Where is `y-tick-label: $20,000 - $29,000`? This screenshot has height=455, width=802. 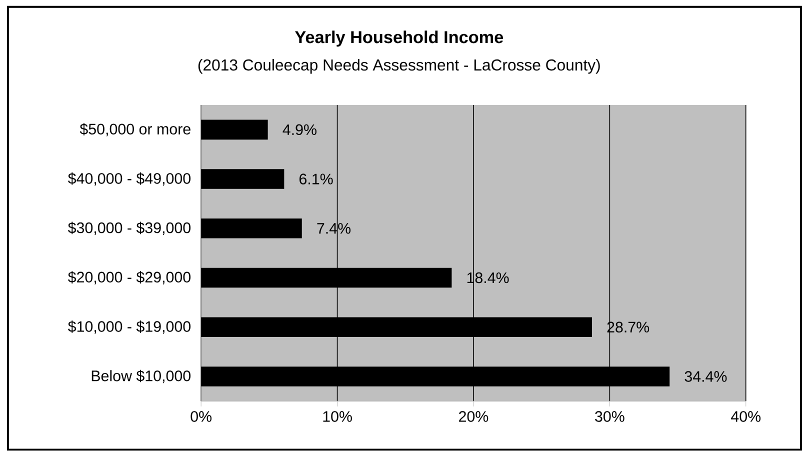
y-tick-label: $20,000 - $29,000 is located at coordinates (129, 278).